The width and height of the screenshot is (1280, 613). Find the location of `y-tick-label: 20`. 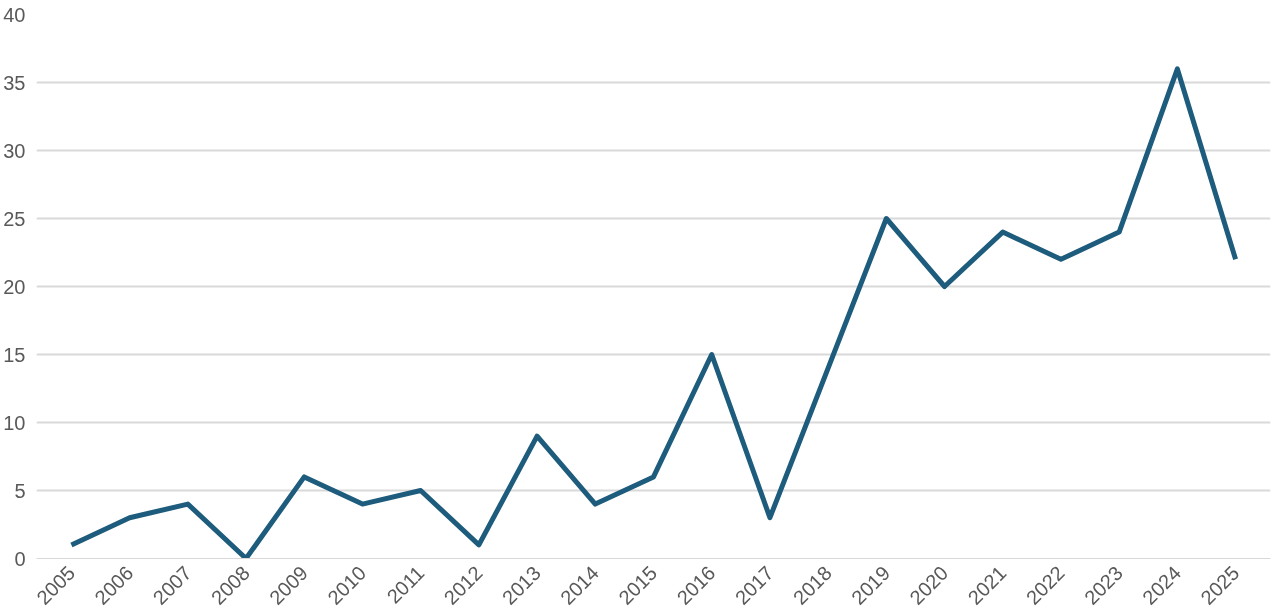

y-tick-label: 20 is located at coordinates (14, 286).